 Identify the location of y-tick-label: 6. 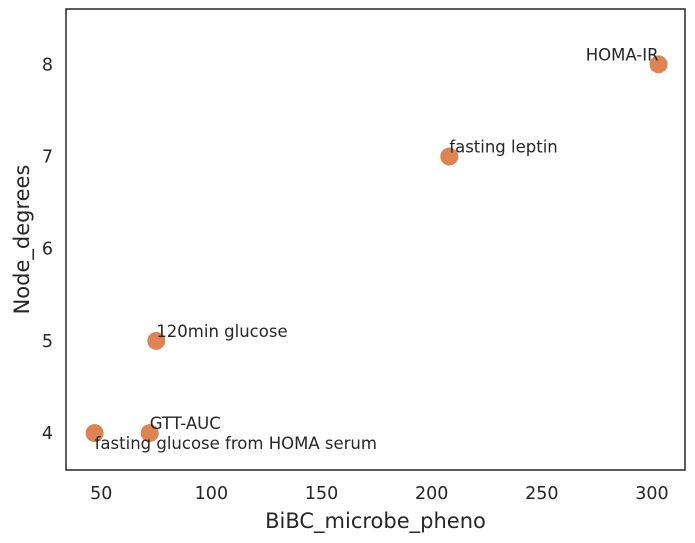
(47, 250).